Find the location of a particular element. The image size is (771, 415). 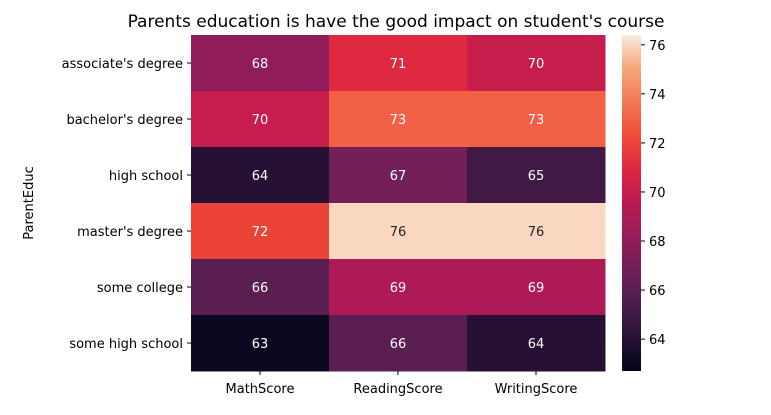

colorbar-tick-label: 70 is located at coordinates (657, 193).